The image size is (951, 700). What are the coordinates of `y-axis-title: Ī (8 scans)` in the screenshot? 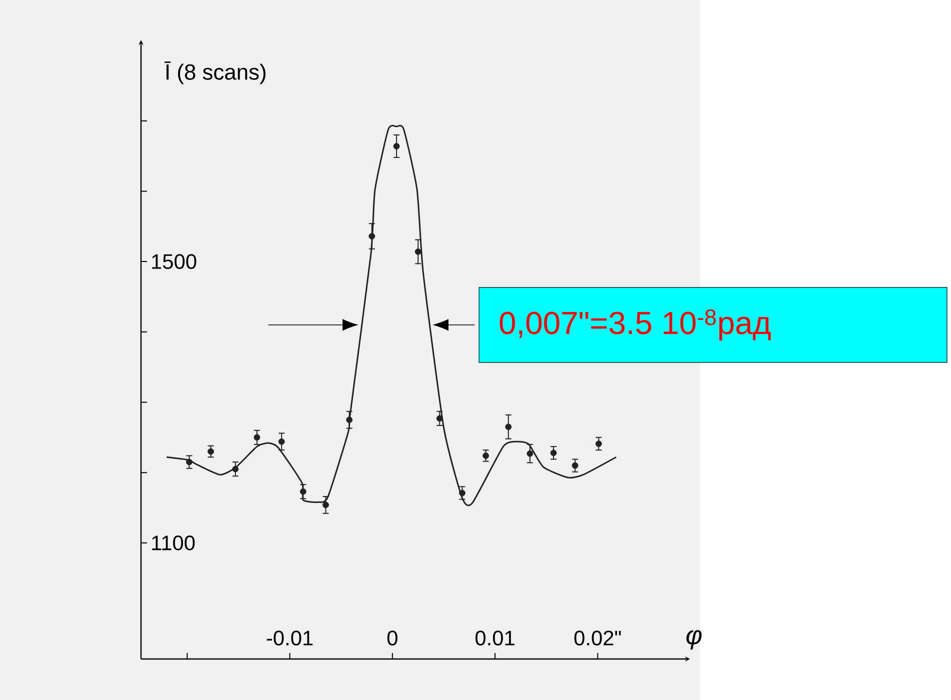 It's located at (215, 73).